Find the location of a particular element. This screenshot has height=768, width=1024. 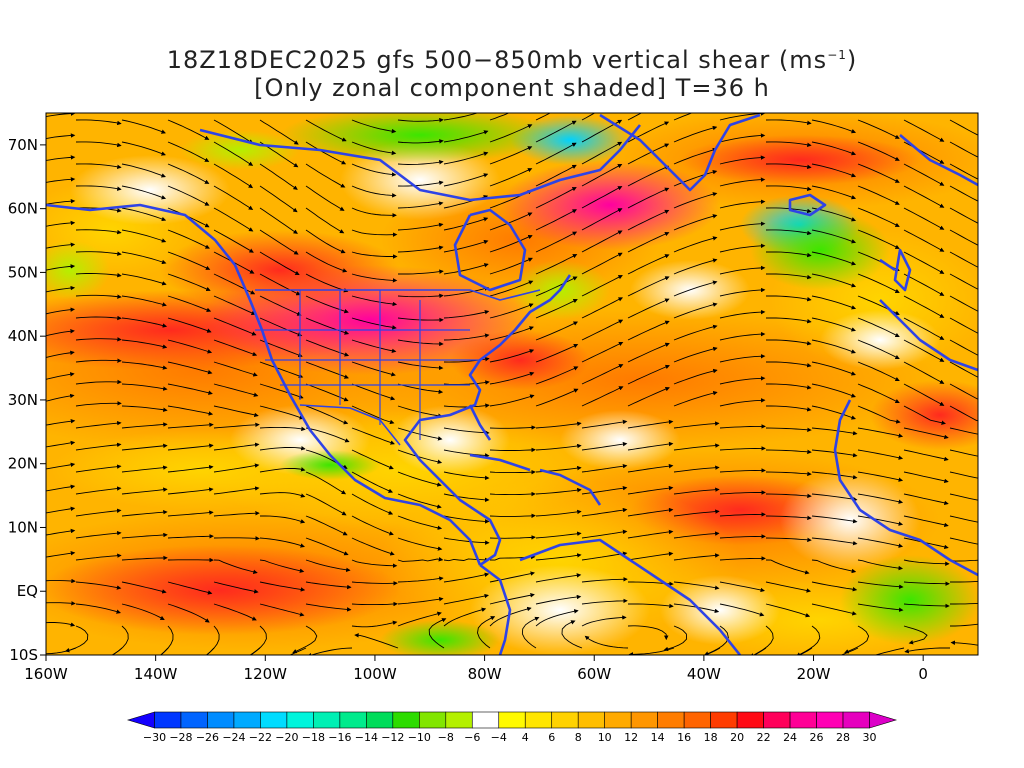

colorbar-label: −6 is located at coordinates (472, 737).